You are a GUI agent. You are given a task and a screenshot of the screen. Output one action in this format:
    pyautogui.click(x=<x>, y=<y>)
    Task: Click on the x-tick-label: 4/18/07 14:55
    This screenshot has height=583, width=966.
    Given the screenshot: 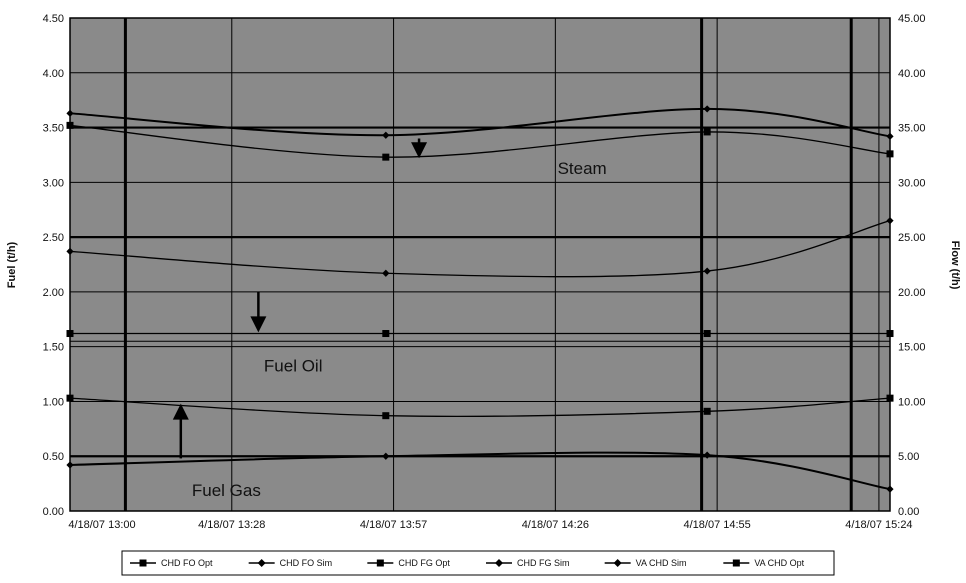 What is the action you would take?
    pyautogui.click(x=716, y=525)
    